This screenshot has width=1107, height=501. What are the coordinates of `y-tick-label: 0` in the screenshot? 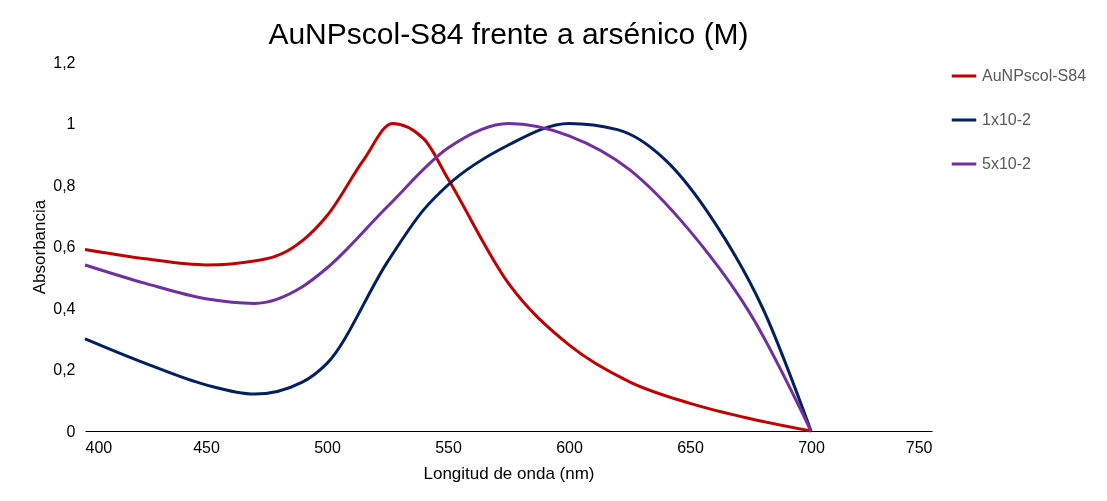 It's located at (71, 431).